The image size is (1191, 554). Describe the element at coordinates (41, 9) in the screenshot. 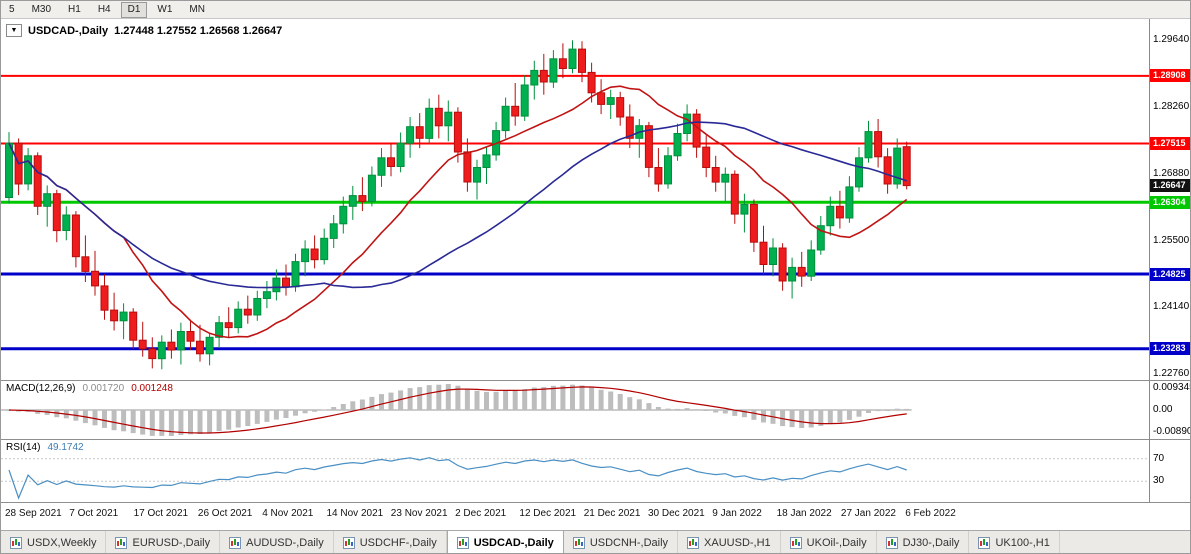

I see `timeframe-button-m30: M30` at that location.